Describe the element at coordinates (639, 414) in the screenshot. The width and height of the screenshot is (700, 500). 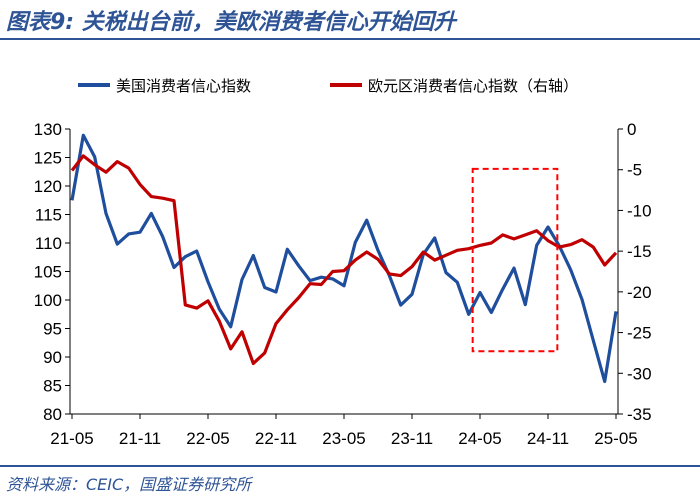
I see `right-tick-label: -35` at that location.